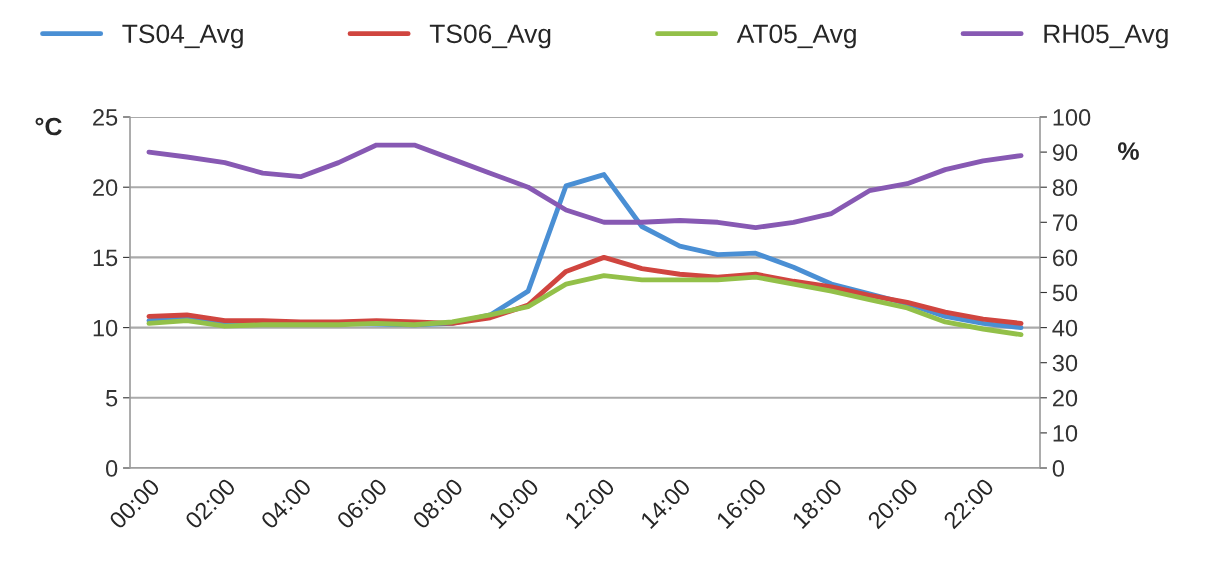 Image resolution: width=1212 pixels, height=575 pixels. Describe the element at coordinates (1106, 36) in the screenshot. I see `legend-label: RH05_Avg` at that location.